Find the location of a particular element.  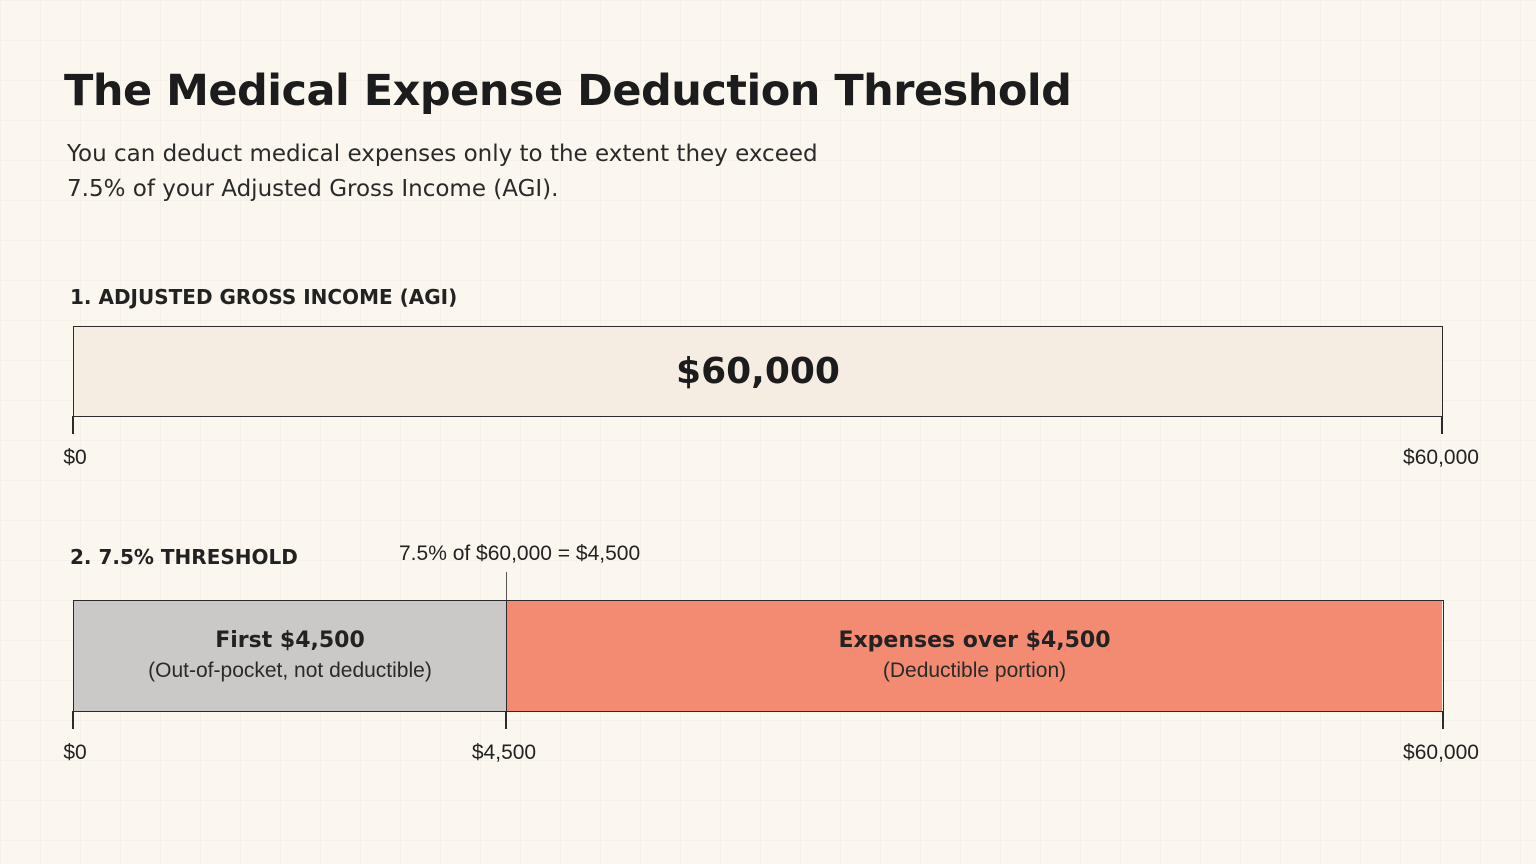

agi-value: $60,000 is located at coordinates (758, 371).